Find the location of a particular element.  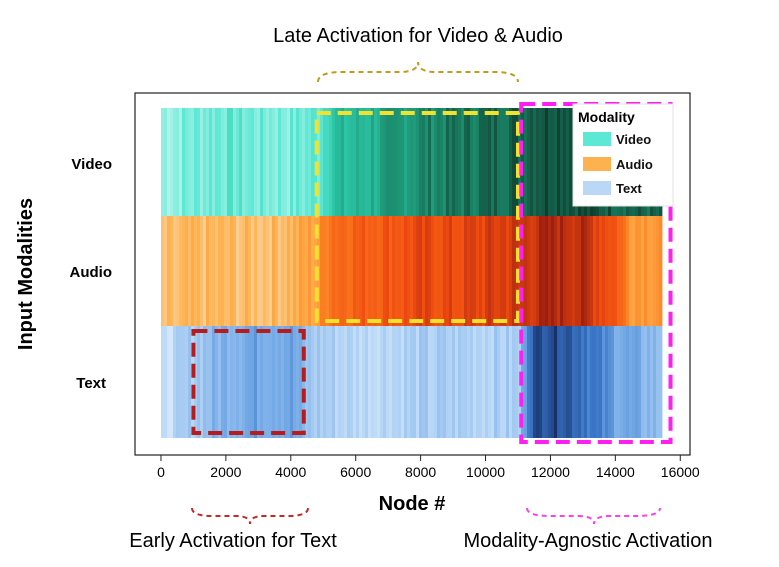

legend-label-audio: Audio is located at coordinates (634, 164).